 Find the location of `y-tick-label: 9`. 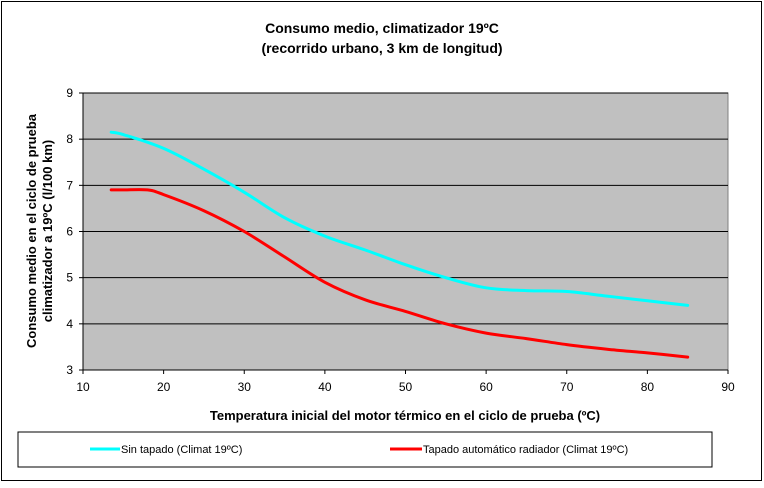

y-tick-label: 9 is located at coordinates (69, 93).